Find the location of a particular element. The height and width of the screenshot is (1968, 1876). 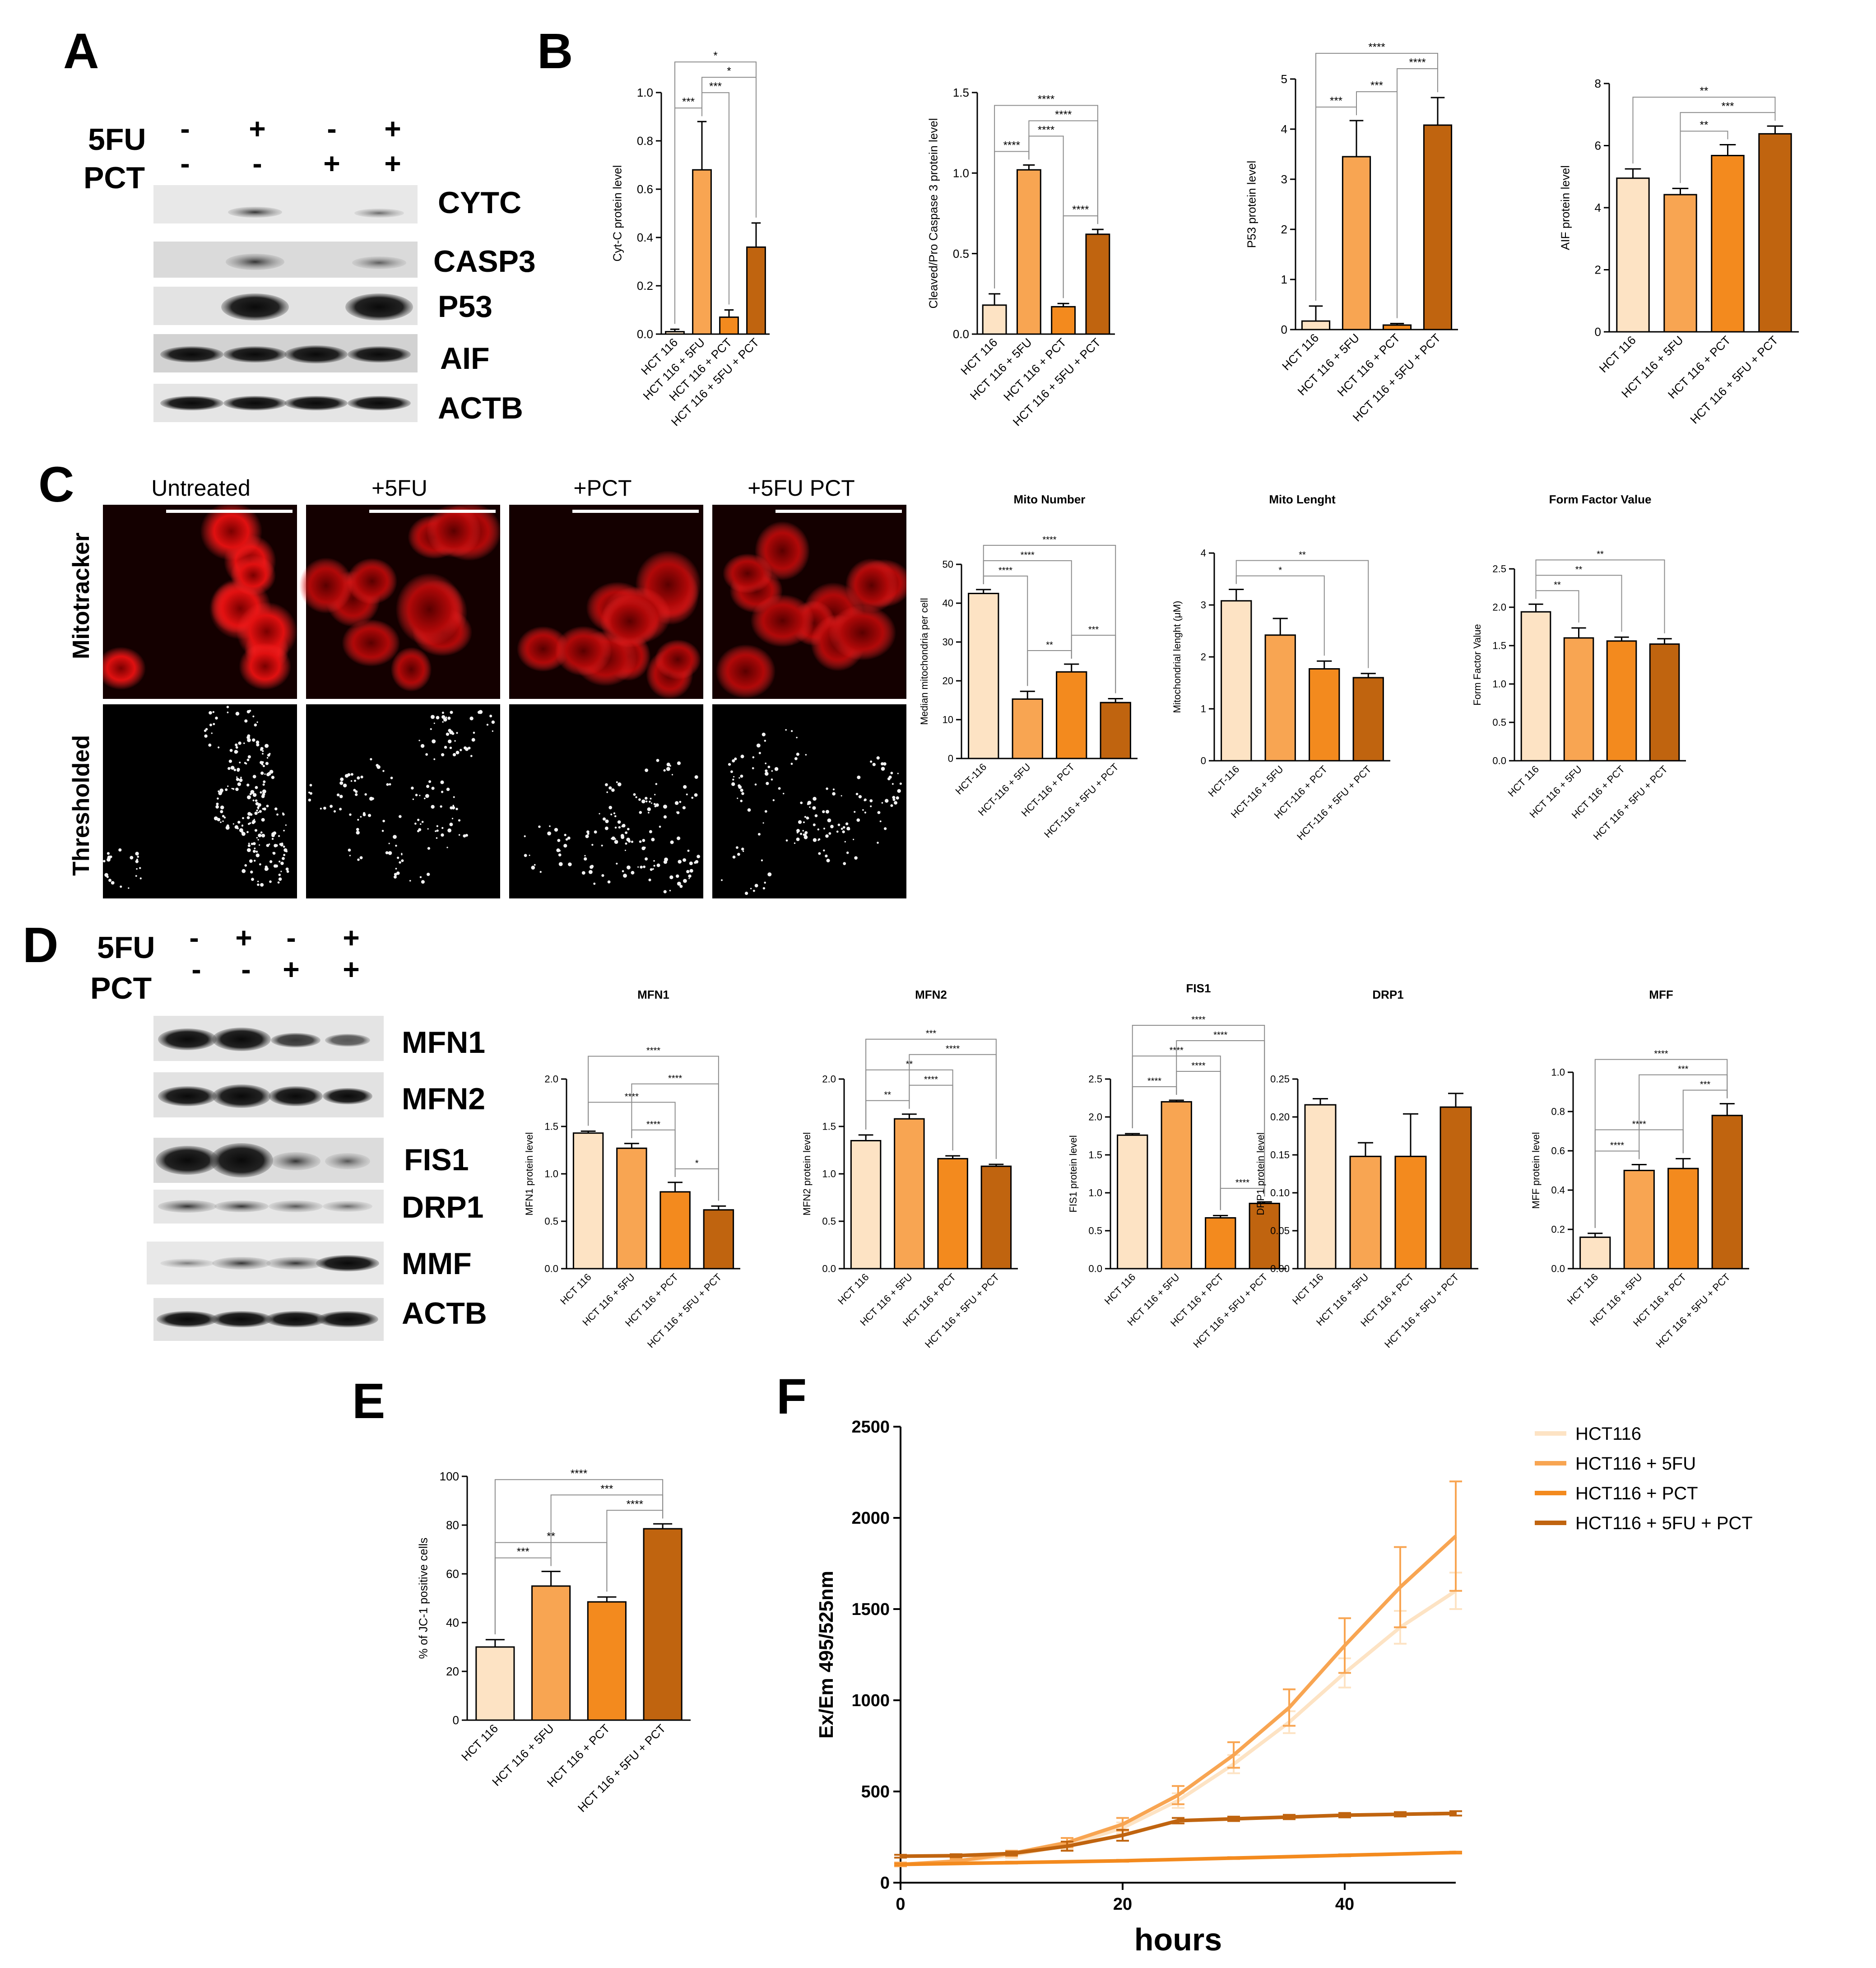

y-tick-label: 2.0 is located at coordinates (1499, 607).